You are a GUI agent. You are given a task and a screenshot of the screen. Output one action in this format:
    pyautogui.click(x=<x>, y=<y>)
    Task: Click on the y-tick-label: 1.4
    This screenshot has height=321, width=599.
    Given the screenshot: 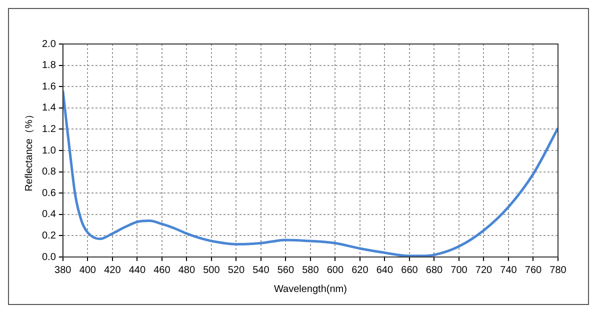 What is the action you would take?
    pyautogui.click(x=49, y=108)
    